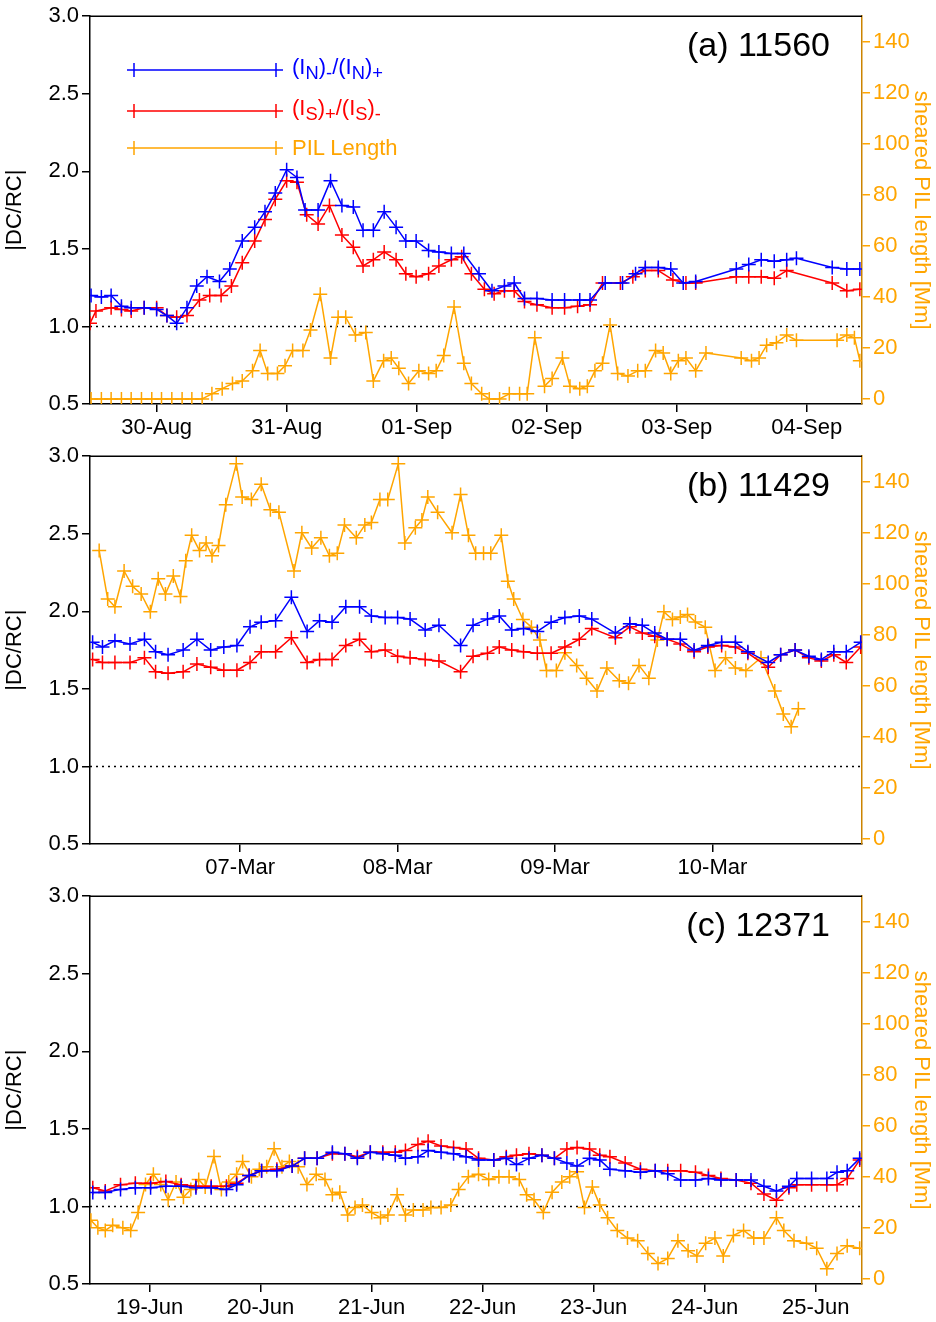  I want to click on x-tick-label: 31-Aug, so click(287, 427).